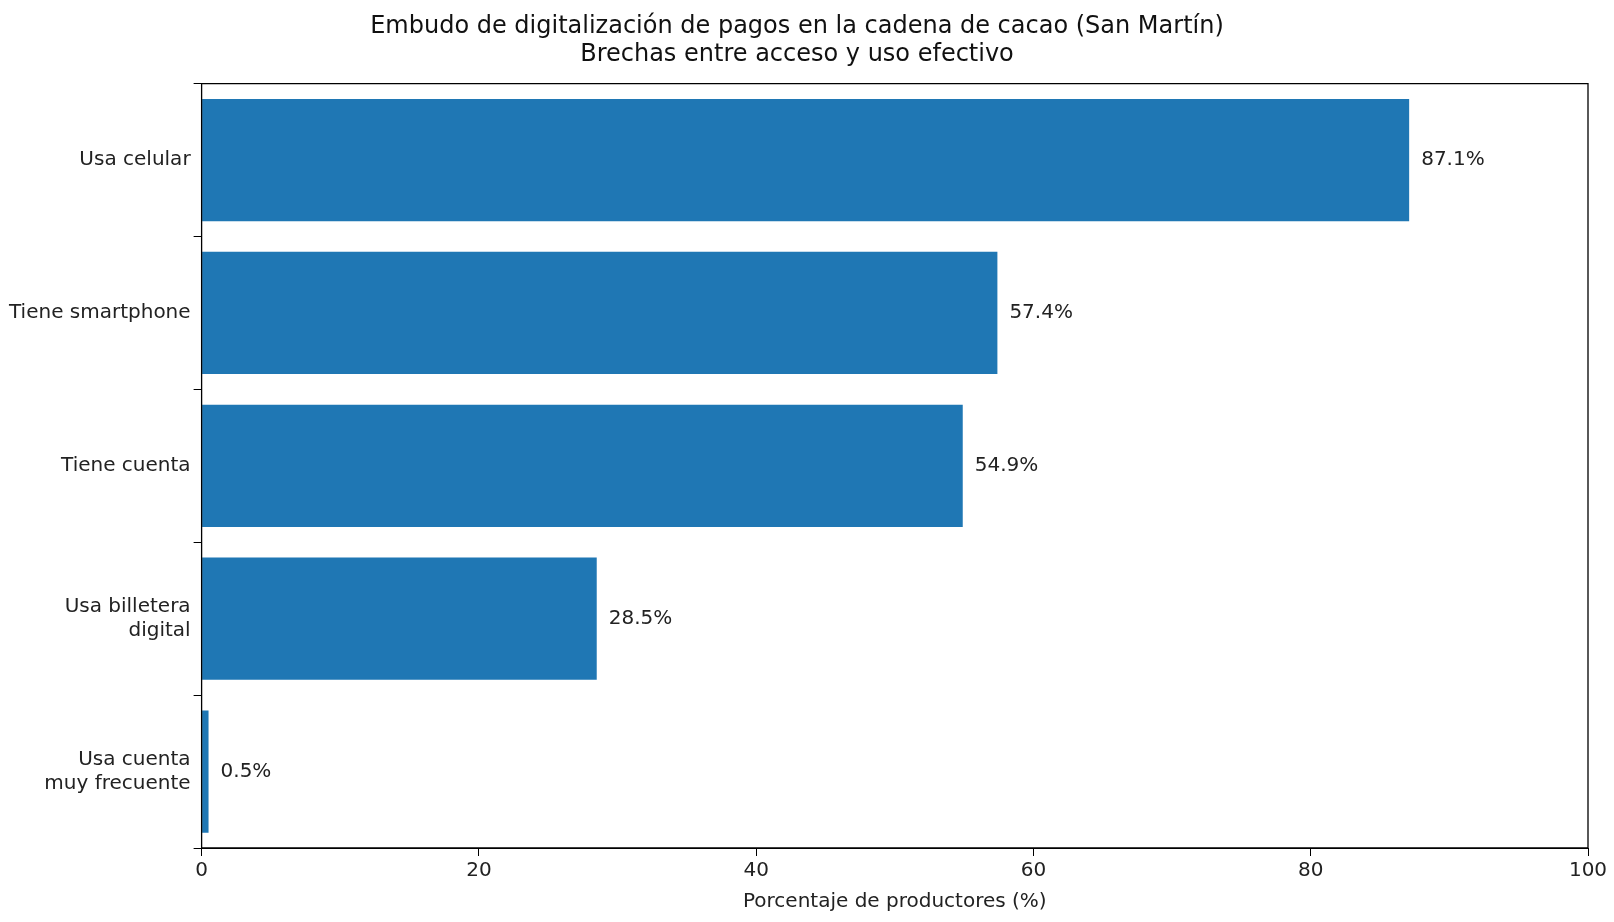  I want to click on x-tick-label: 40, so click(756, 869).